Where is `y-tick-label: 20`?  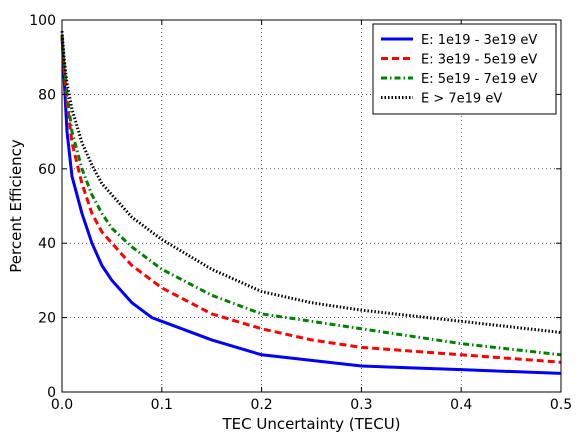
y-tick-label: 20 is located at coordinates (47, 319).